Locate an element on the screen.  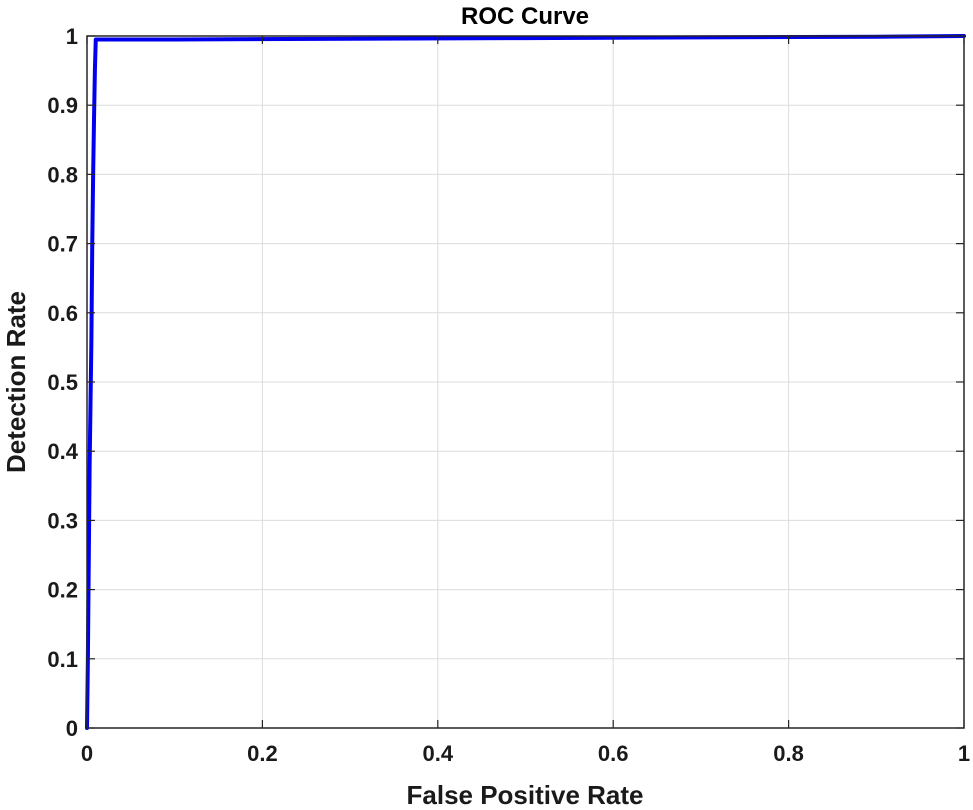
x-tick-label: 0.8 is located at coordinates (788, 753).